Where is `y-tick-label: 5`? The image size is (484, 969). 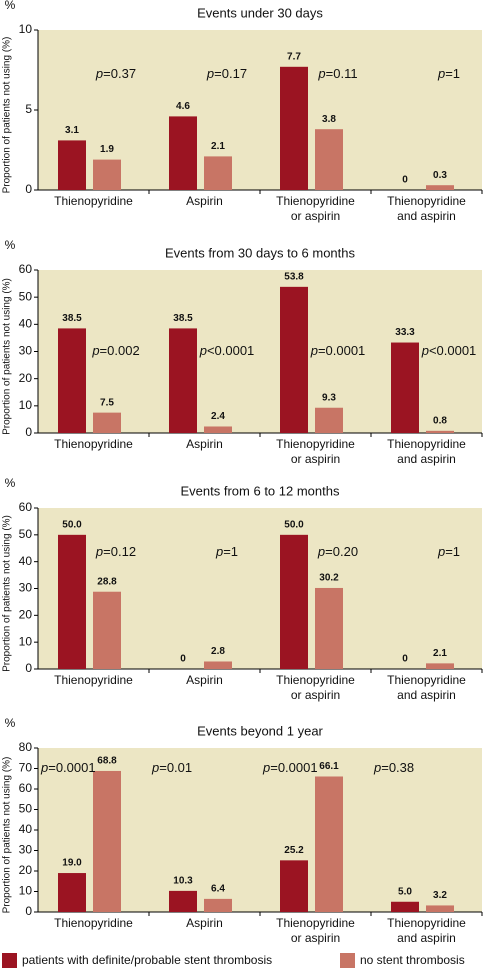 y-tick-label: 5 is located at coordinates (28, 109).